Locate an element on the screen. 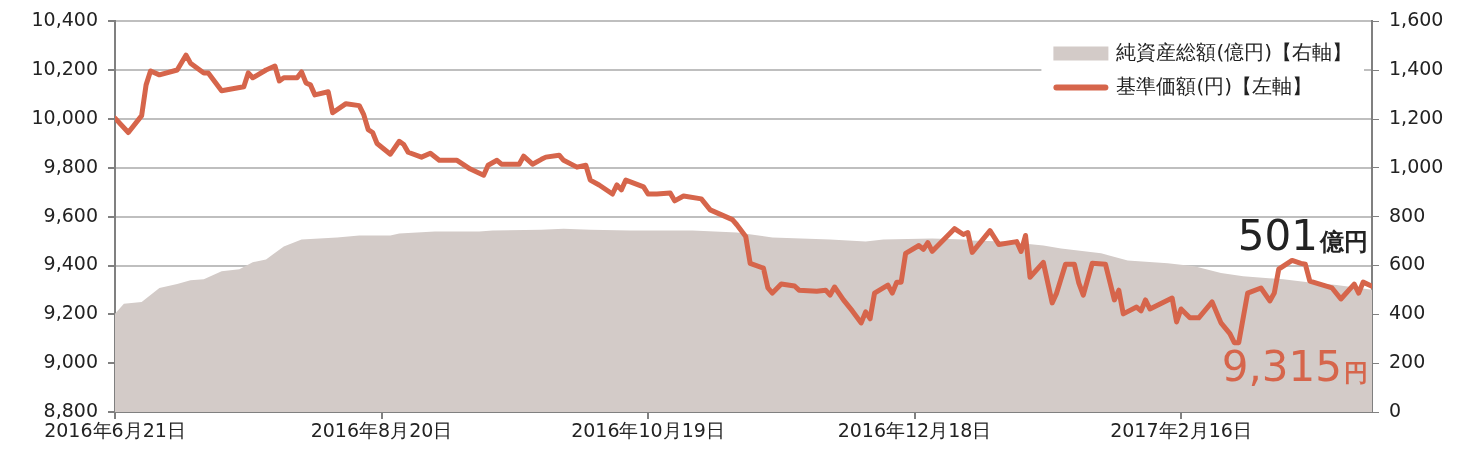  y-tick-label: 8,800 is located at coordinates (70, 409).